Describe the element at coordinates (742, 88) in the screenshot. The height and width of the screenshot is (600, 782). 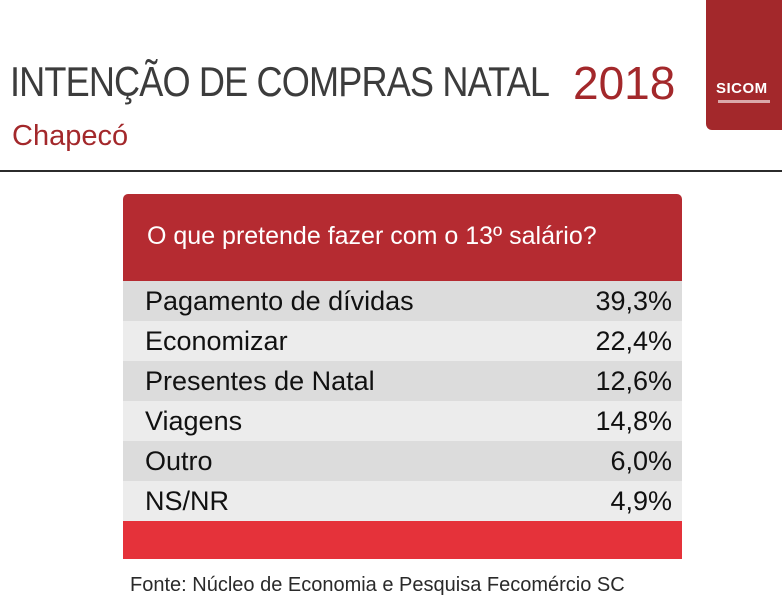
I see `logo-text: SICOM` at that location.